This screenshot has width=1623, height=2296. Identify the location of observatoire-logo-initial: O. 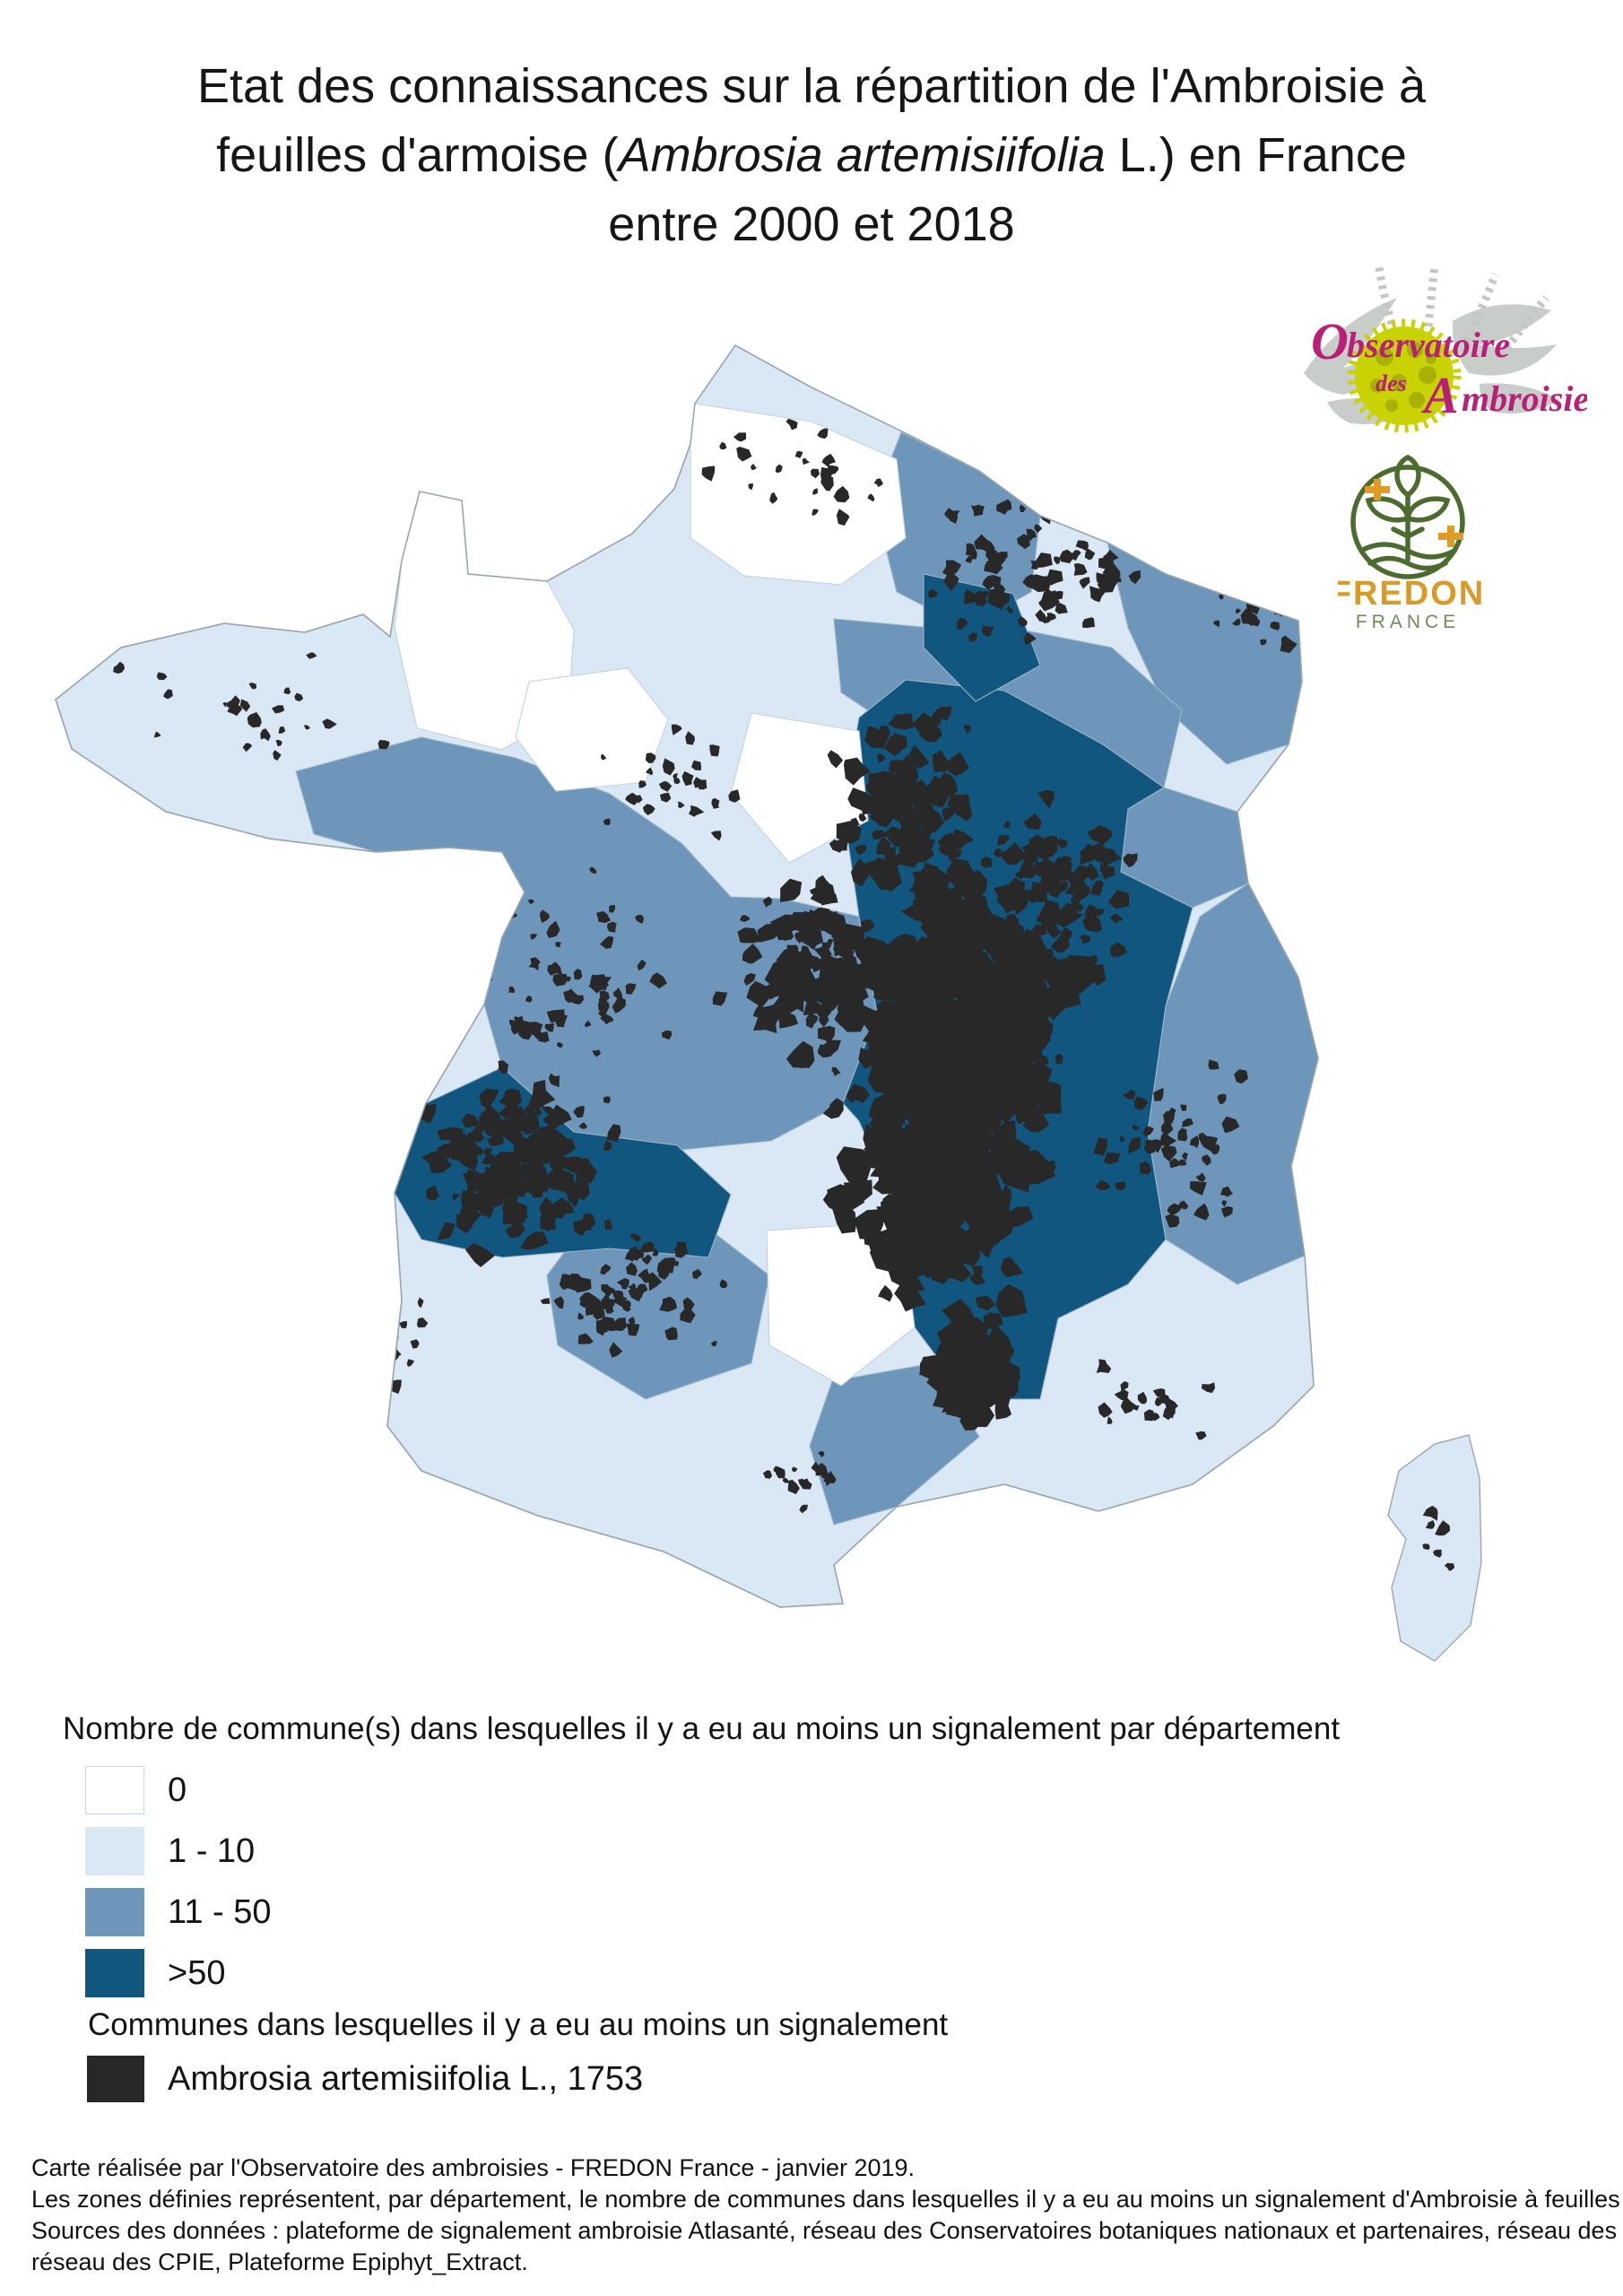
(1330, 341).